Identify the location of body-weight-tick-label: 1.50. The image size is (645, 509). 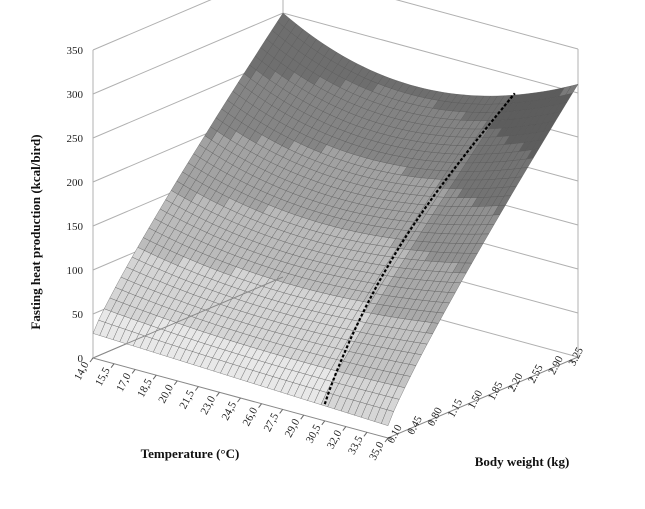
(476, 399).